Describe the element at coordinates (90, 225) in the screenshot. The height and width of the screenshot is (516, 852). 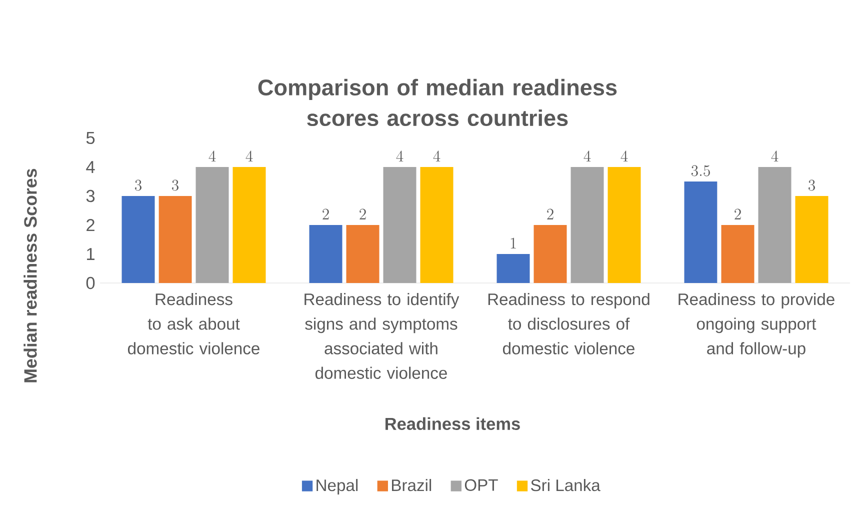
I see `y-tick-label: 2` at that location.